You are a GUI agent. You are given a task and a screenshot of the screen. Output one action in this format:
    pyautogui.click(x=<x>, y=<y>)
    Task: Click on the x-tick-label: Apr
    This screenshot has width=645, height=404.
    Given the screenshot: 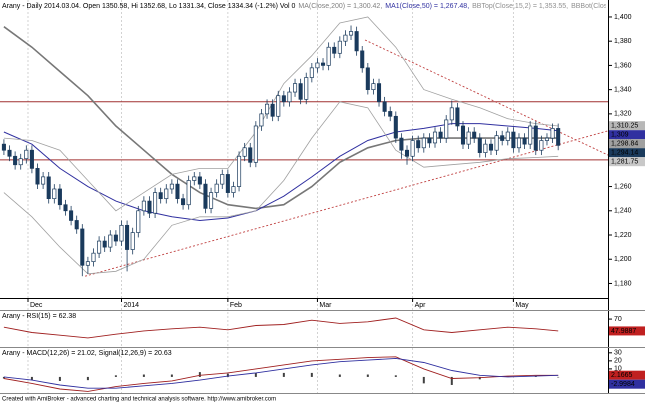 What is the action you would take?
    pyautogui.click(x=421, y=305)
    